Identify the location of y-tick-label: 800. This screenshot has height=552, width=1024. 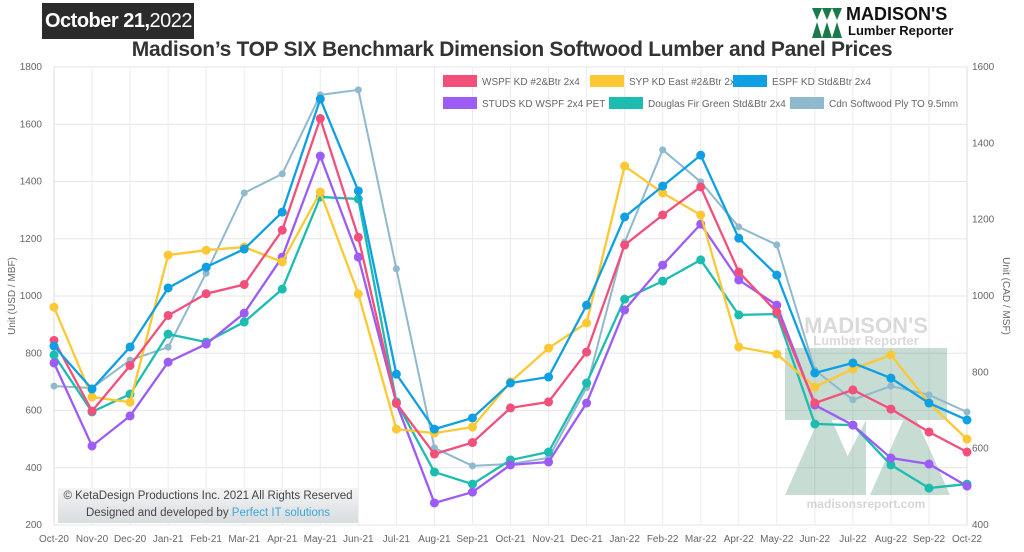
(33, 353).